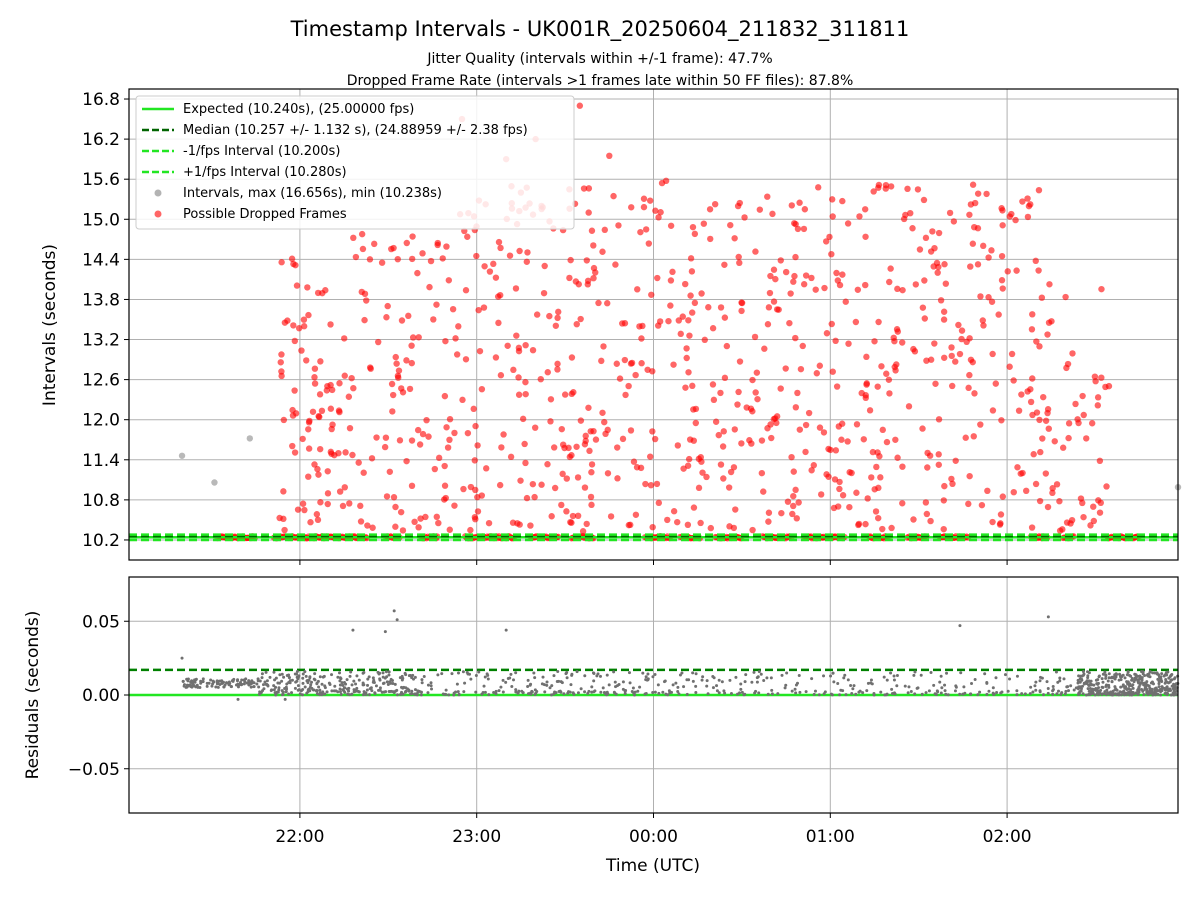  What do you see at coordinates (830, 837) in the screenshot?
I see `x-tick-label: 01:00` at bounding box center [830, 837].